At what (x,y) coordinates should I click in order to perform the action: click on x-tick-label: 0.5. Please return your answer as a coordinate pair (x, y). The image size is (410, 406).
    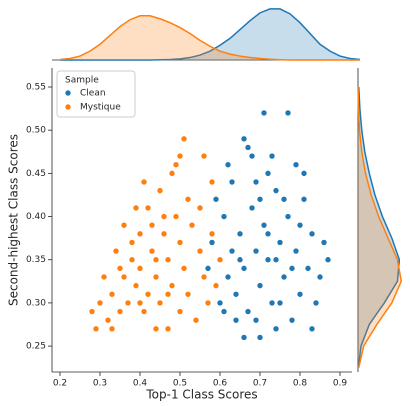
    Looking at the image, I should click on (180, 384).